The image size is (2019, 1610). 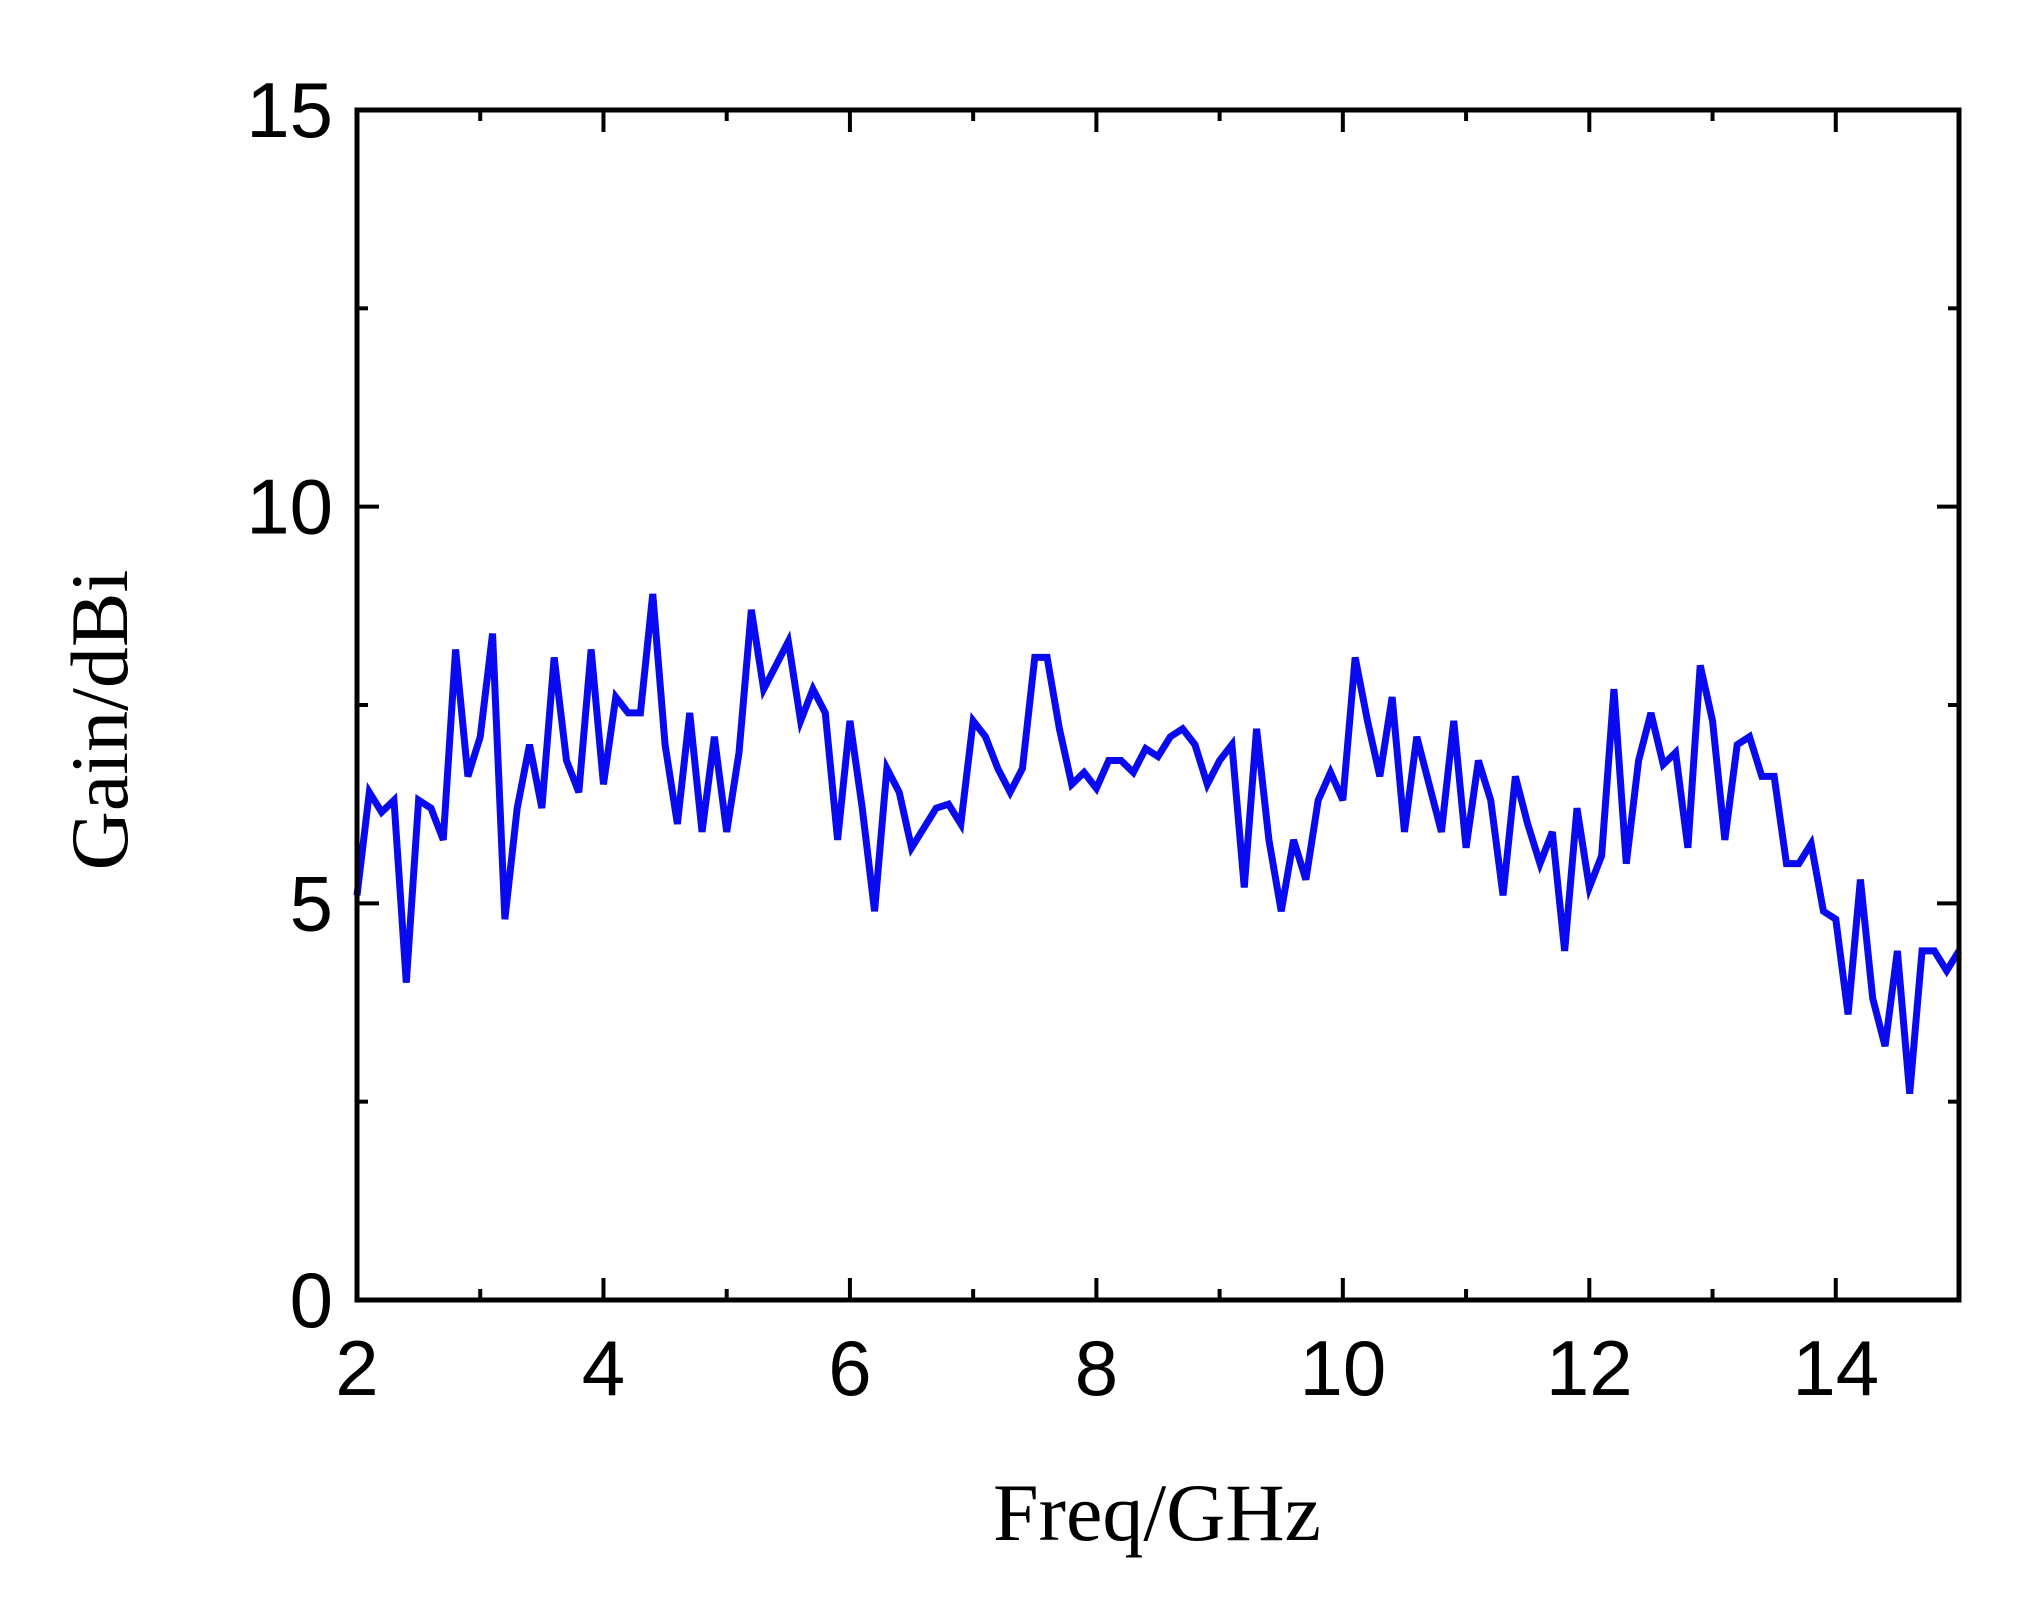 I want to click on y-tick-label: 15, so click(x=289, y=110).